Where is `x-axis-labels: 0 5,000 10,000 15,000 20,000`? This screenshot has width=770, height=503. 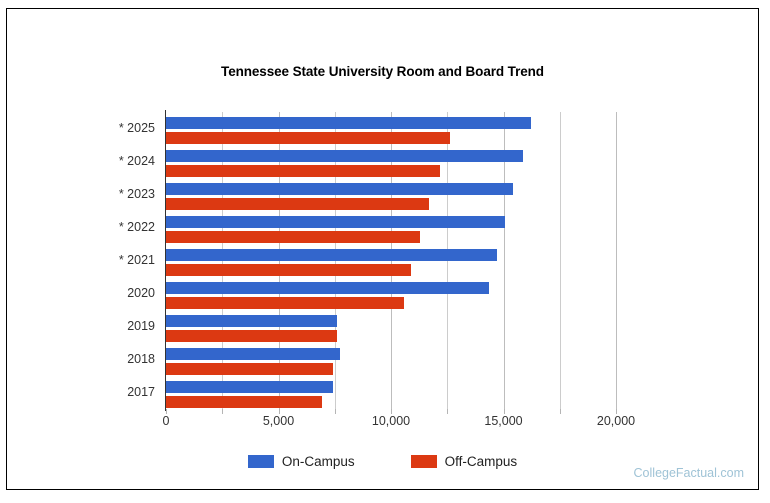 x-axis-labels: 0 5,000 10,000 15,000 20,000 is located at coordinates (399, 424).